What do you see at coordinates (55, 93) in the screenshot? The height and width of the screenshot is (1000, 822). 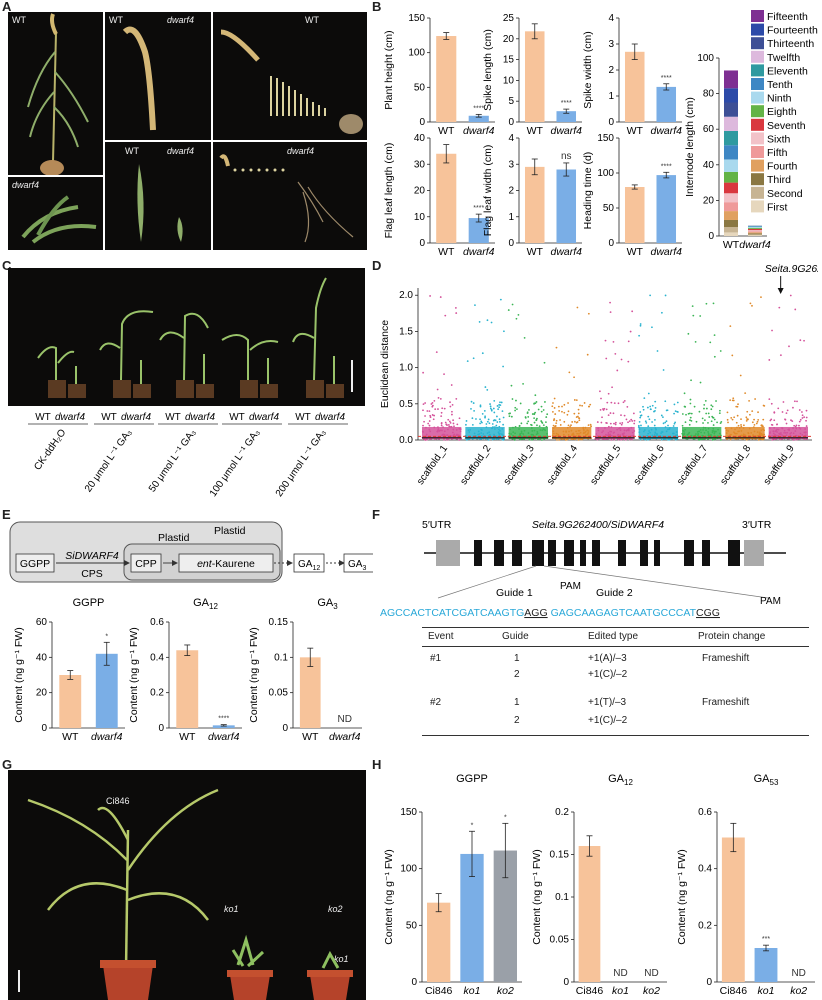 I see `photo-a-wt-plant: WT` at bounding box center [55, 93].